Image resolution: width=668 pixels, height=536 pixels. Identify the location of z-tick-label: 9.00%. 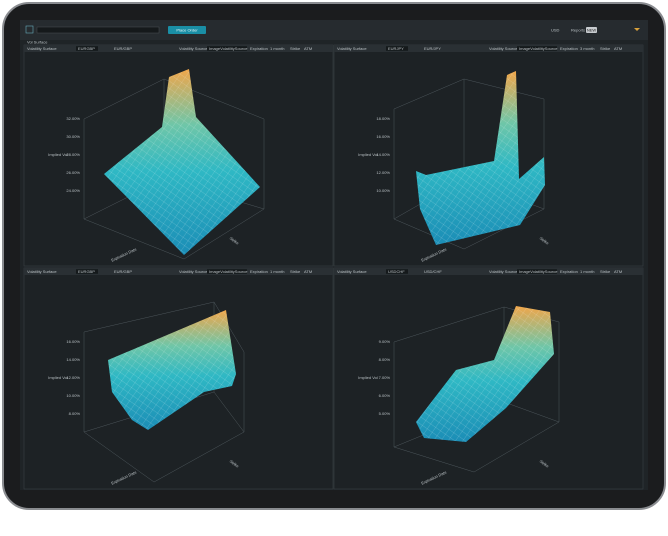
(385, 341).